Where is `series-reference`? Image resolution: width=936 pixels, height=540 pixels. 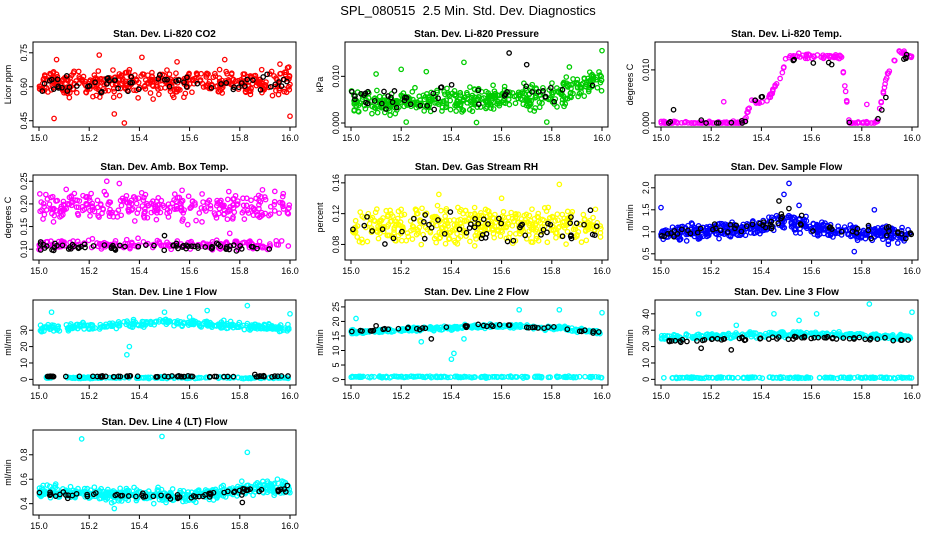 series-reference is located at coordinates (472, 81).